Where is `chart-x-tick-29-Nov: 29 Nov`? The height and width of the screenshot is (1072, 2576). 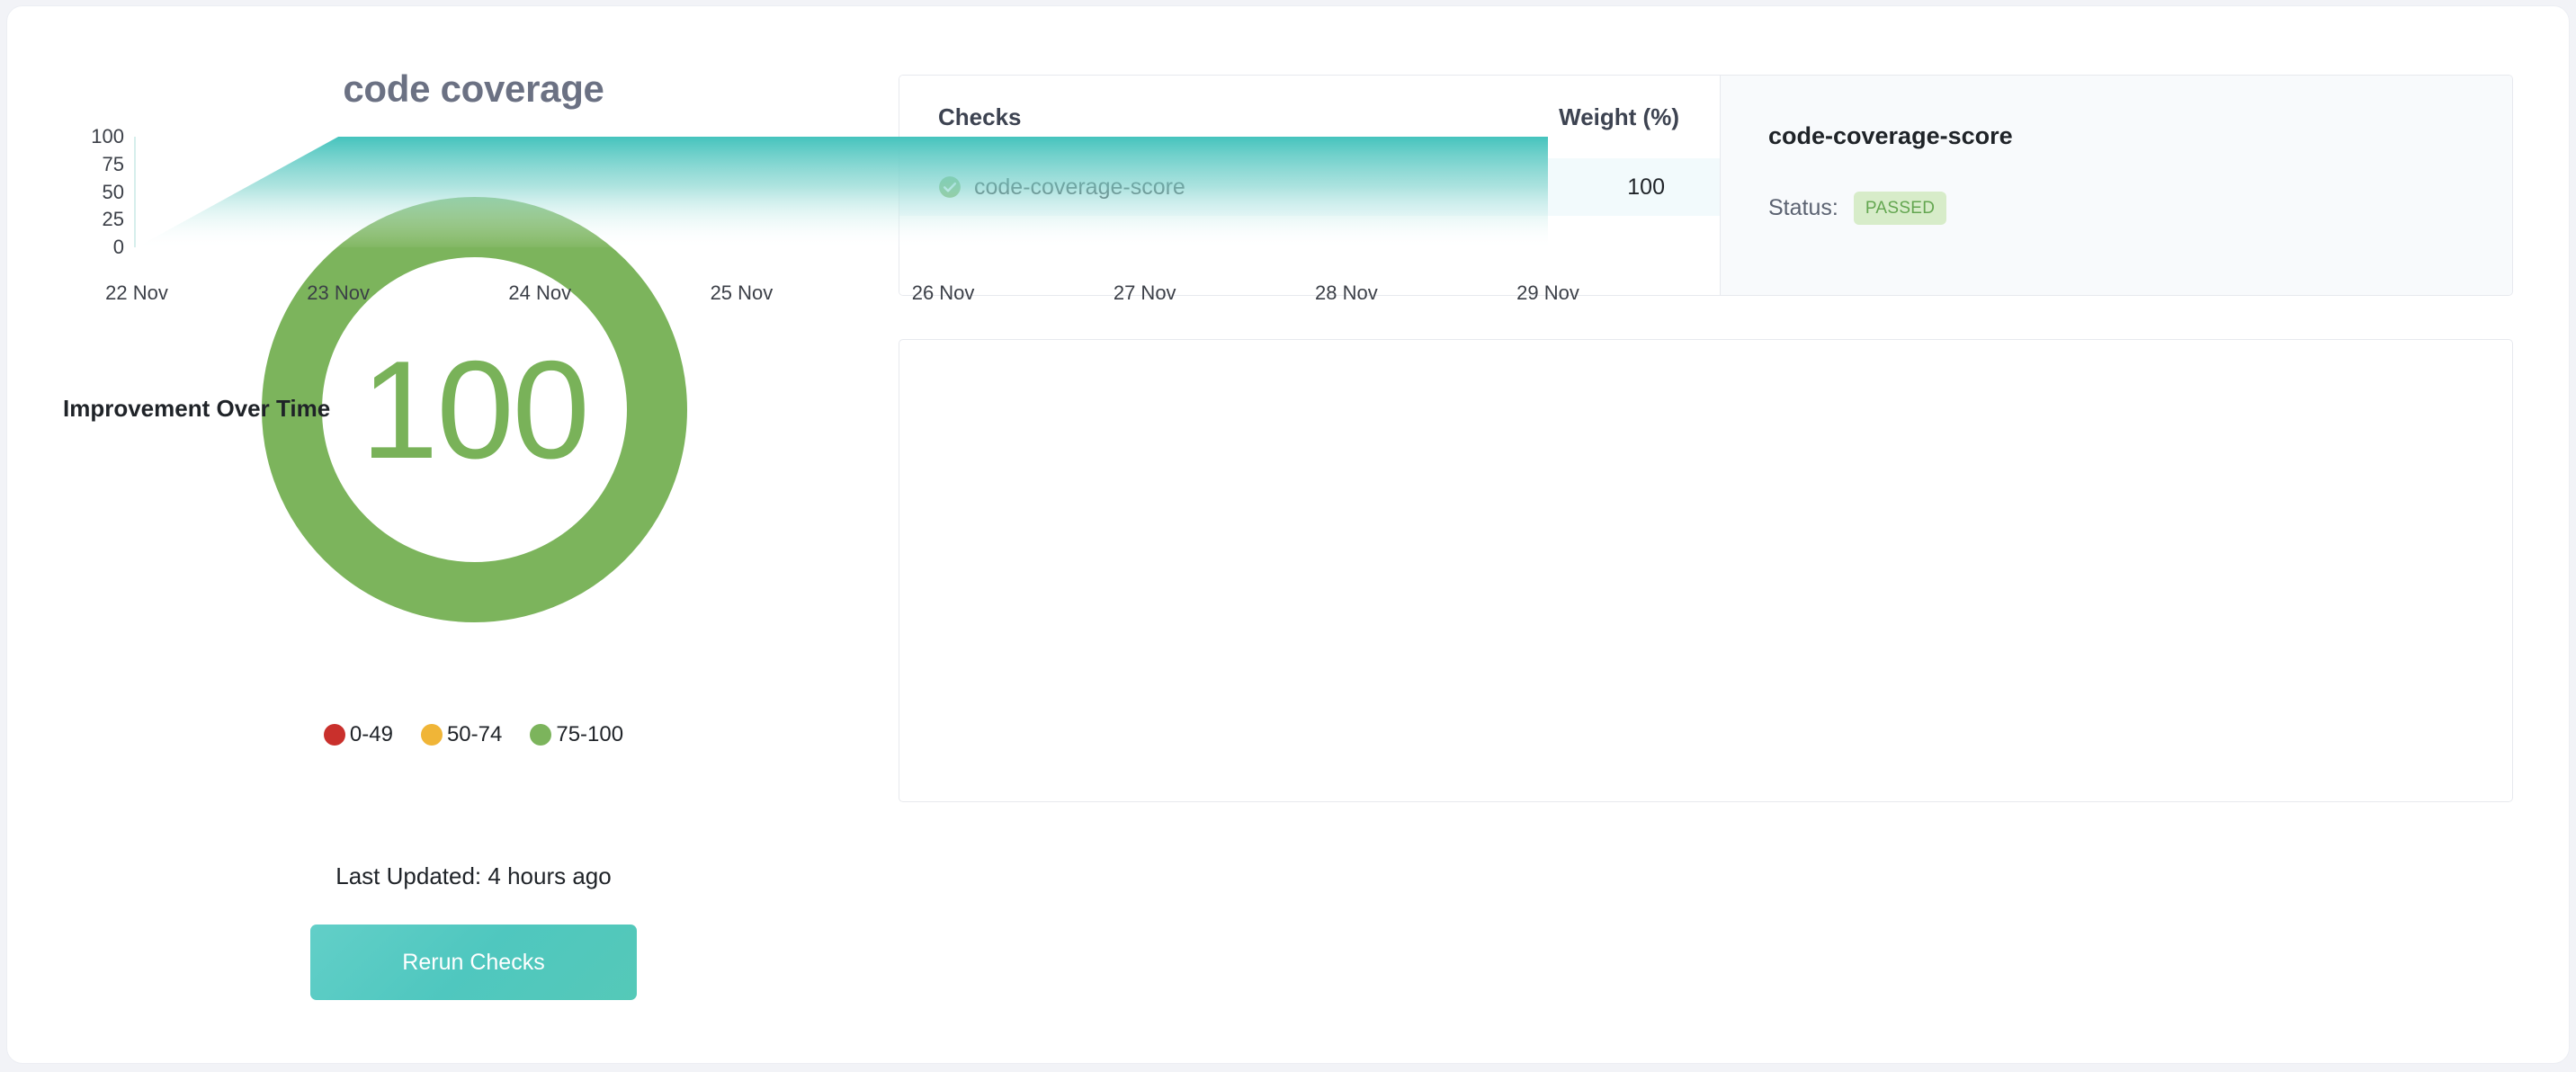
chart-x-tick-29-Nov: 29 Nov is located at coordinates (1547, 292).